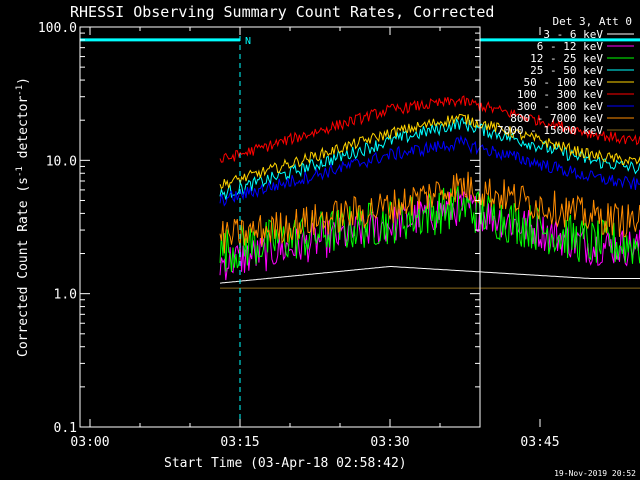 Image resolution: width=640 pixels, height=480 pixels. I want to click on x-tick-label-1: 03:15, so click(239, 442).